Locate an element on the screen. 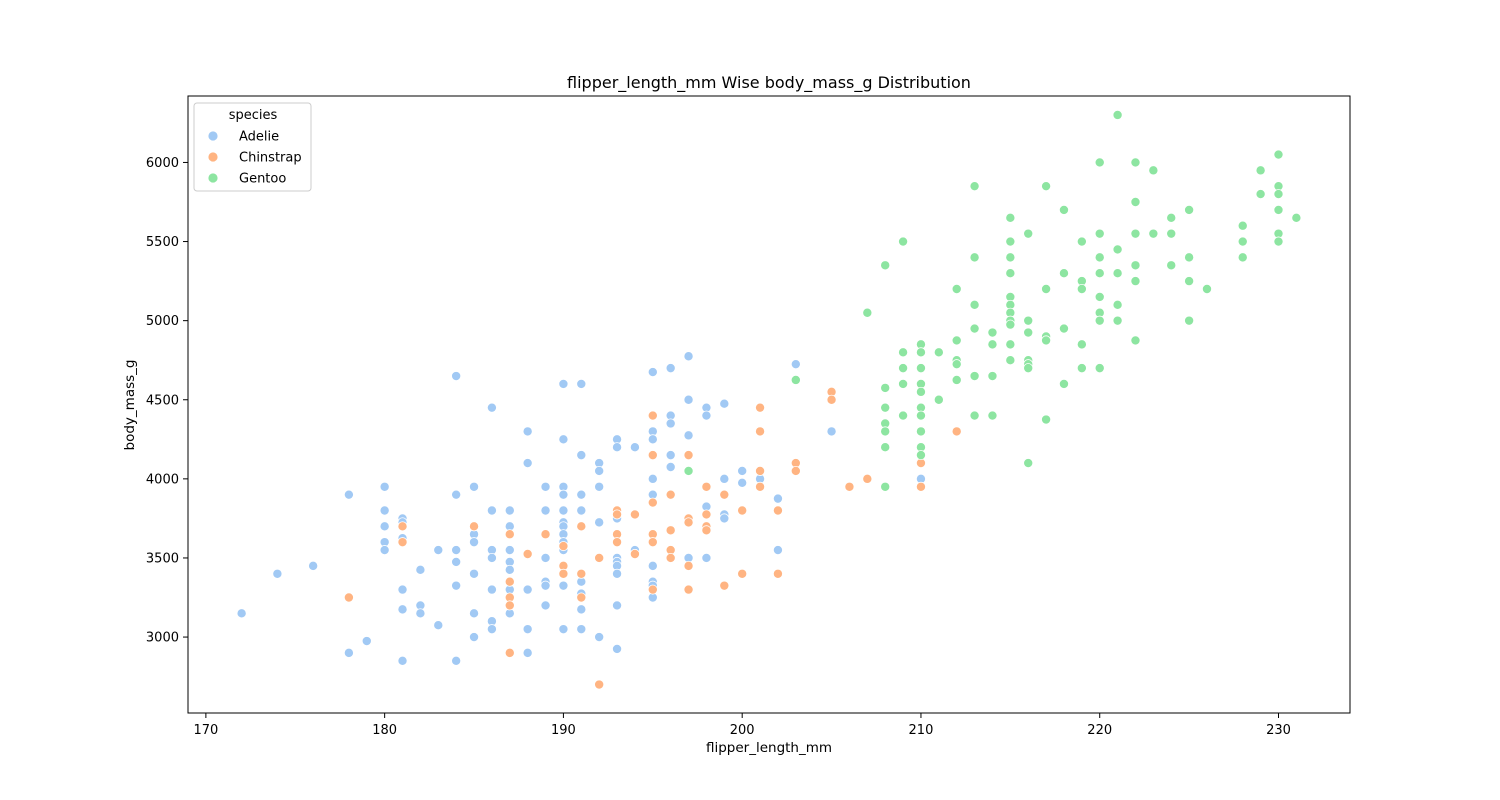 This screenshot has width=1500, height=800. x-tick-label: 170 is located at coordinates (205, 730).